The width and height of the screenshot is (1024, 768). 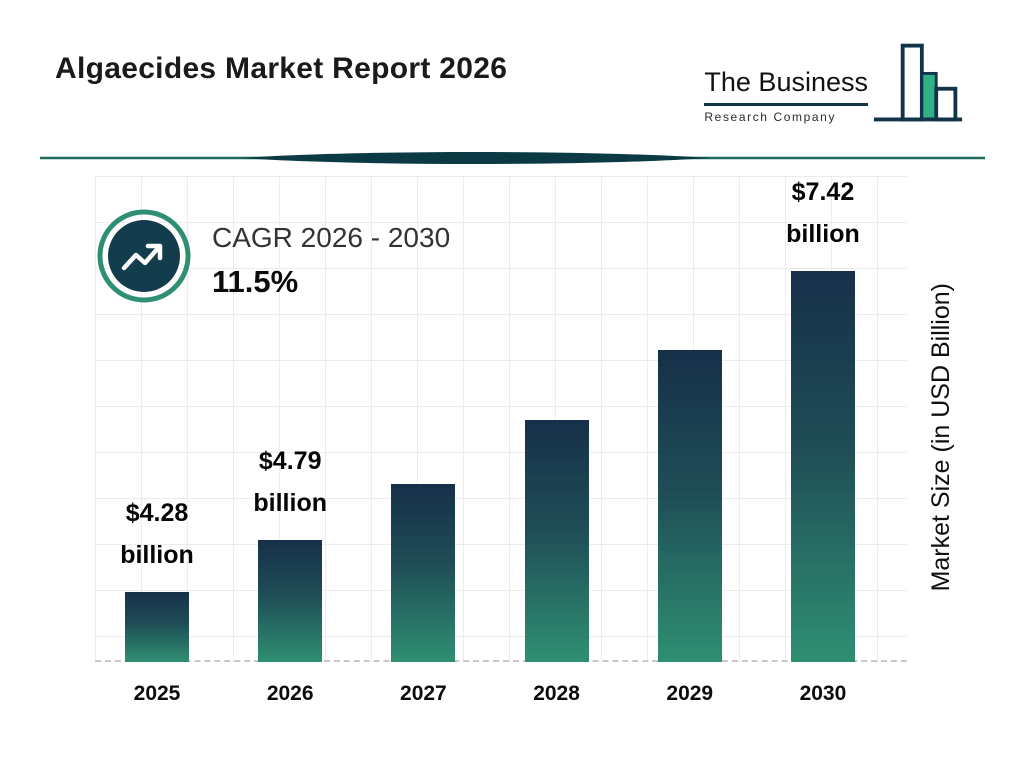 I want to click on x-tick-2029: 2029, so click(x=690, y=693).